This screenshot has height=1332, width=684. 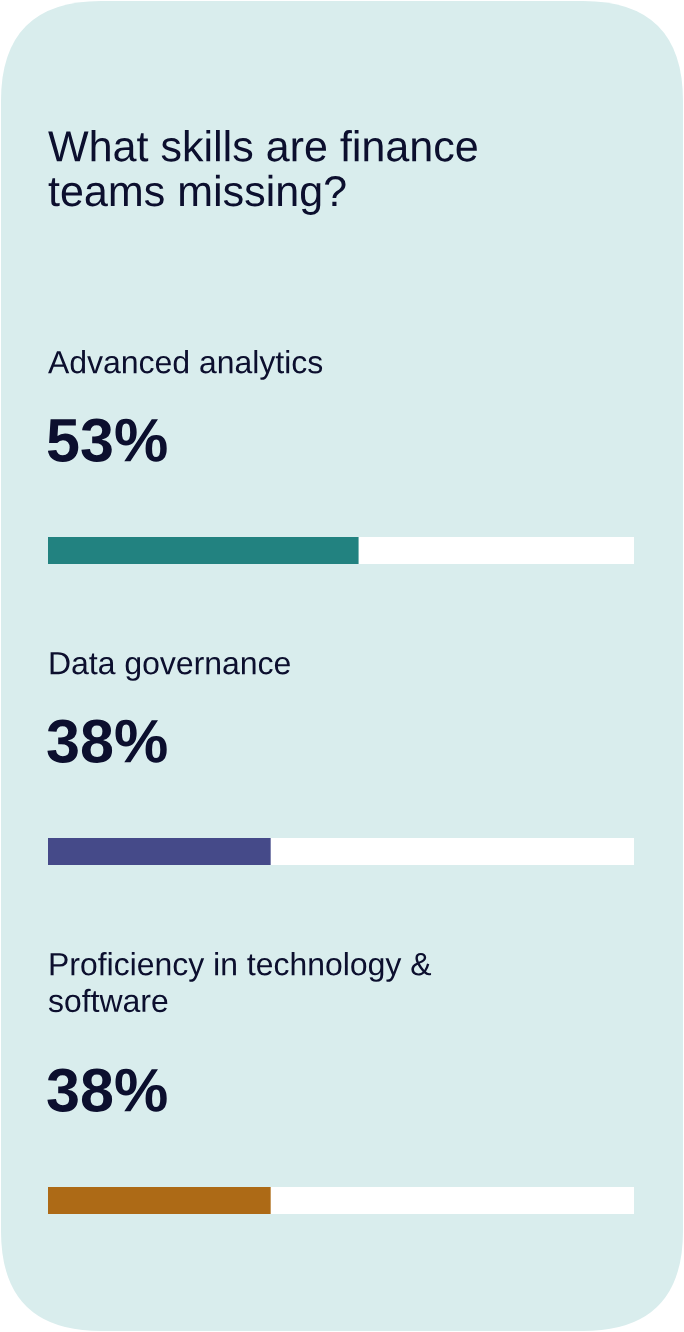 I want to click on y-tick-label: Proficiency in technology & software, so click(x=240, y=982).